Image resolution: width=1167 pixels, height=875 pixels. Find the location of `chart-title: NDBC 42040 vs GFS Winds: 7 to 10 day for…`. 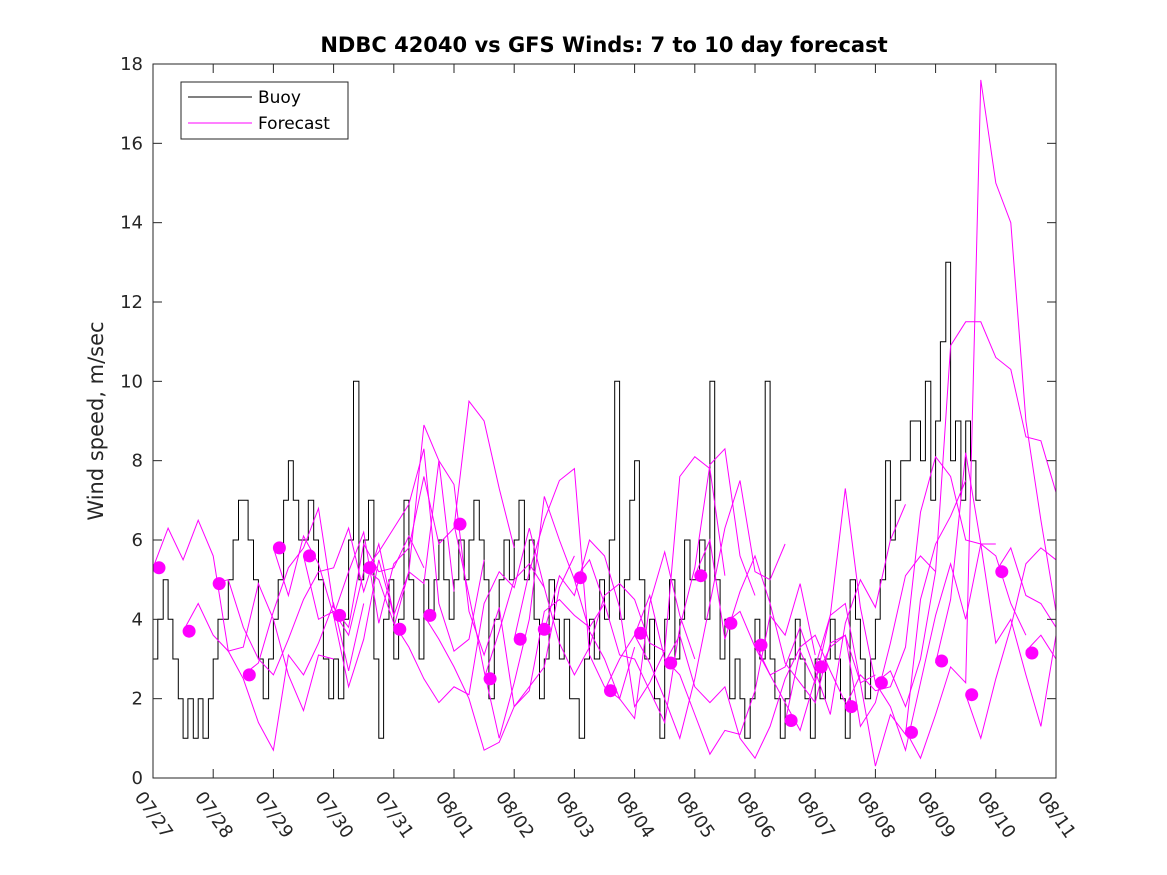

chart-title: NDBC 42040 vs GFS Winds: 7 to 10 day for… is located at coordinates (603, 45).